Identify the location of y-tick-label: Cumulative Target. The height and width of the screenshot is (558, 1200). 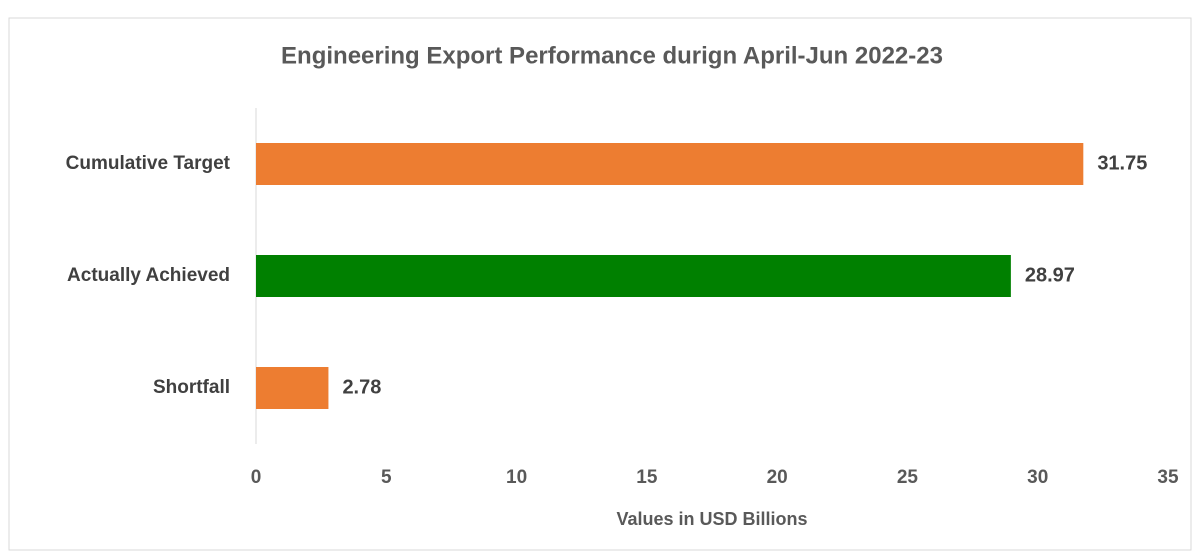
(148, 163).